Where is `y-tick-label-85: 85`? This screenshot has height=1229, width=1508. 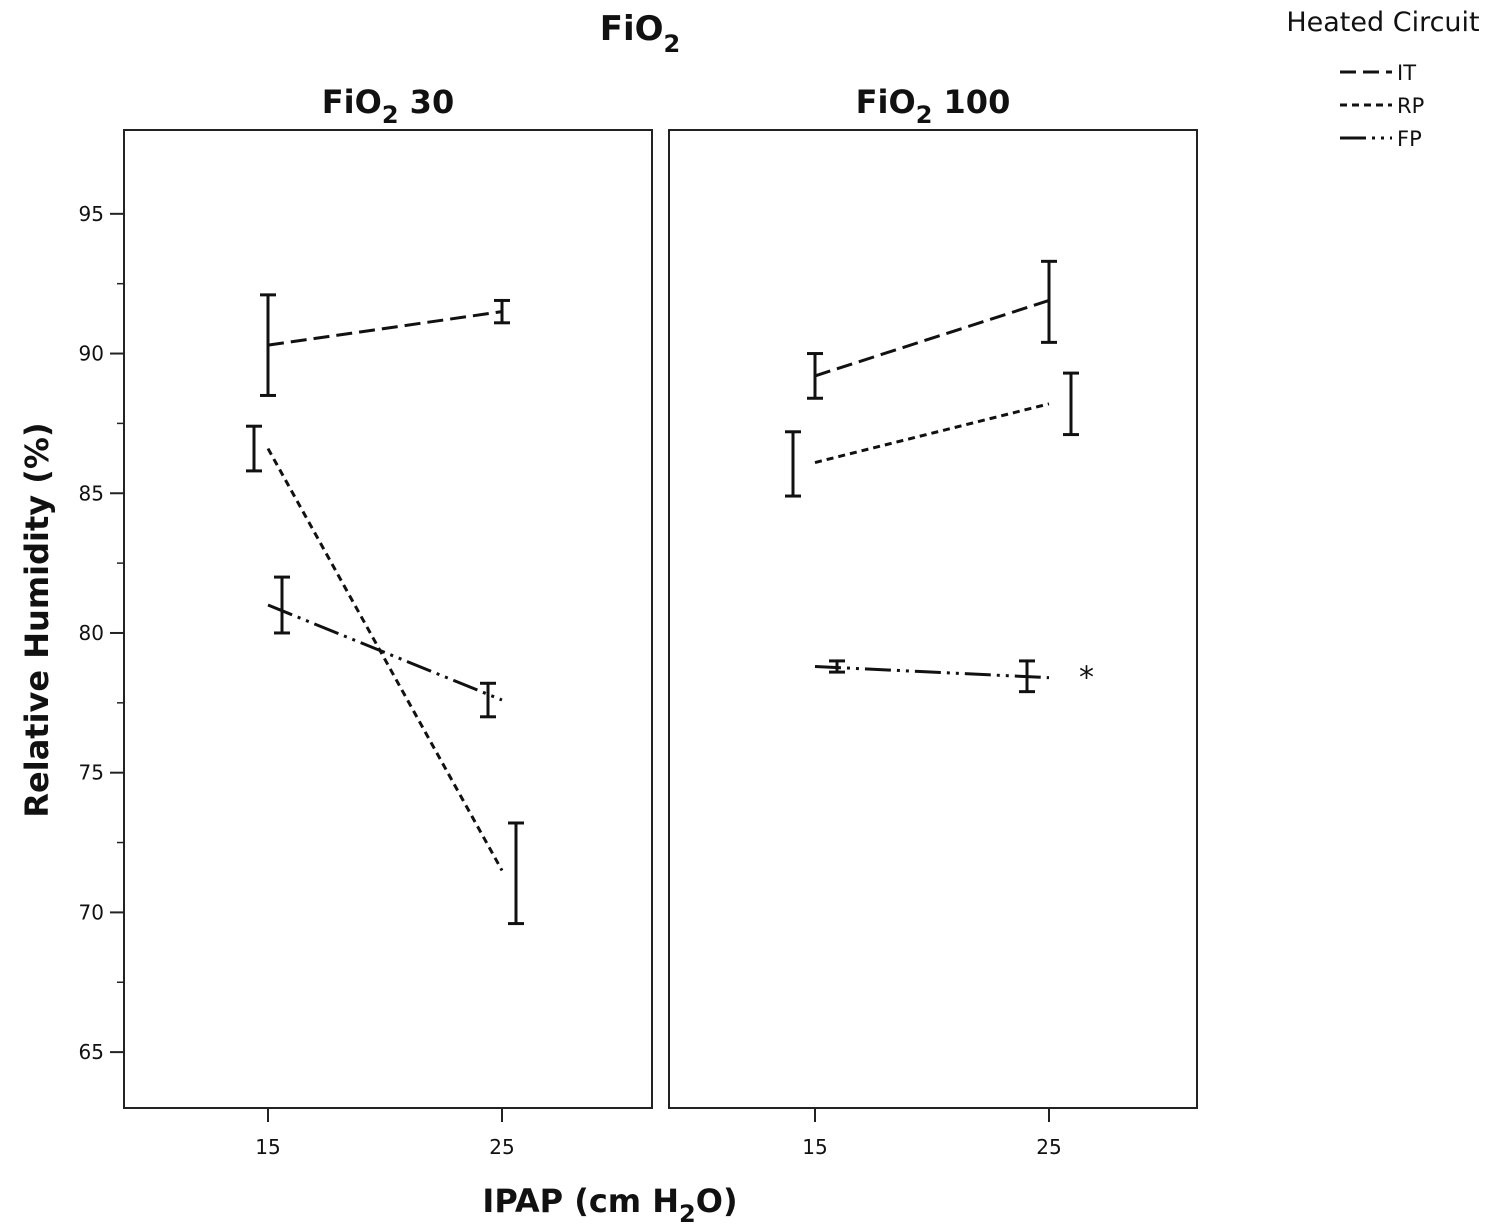 y-tick-label-85: 85 is located at coordinates (91, 493).